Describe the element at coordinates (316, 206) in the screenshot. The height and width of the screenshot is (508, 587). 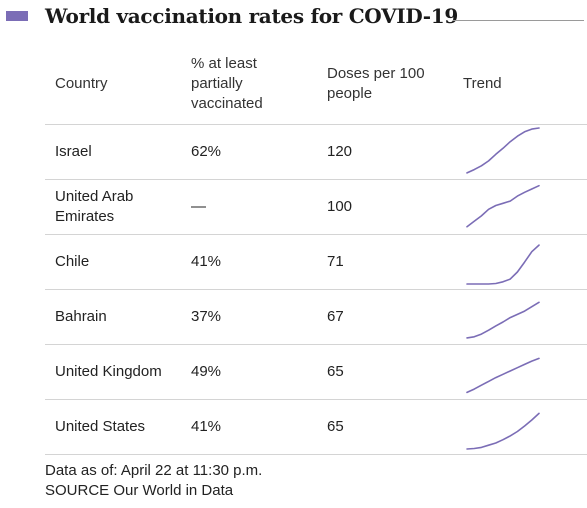
I see `table-row: United Arab Emirates — 100` at that location.